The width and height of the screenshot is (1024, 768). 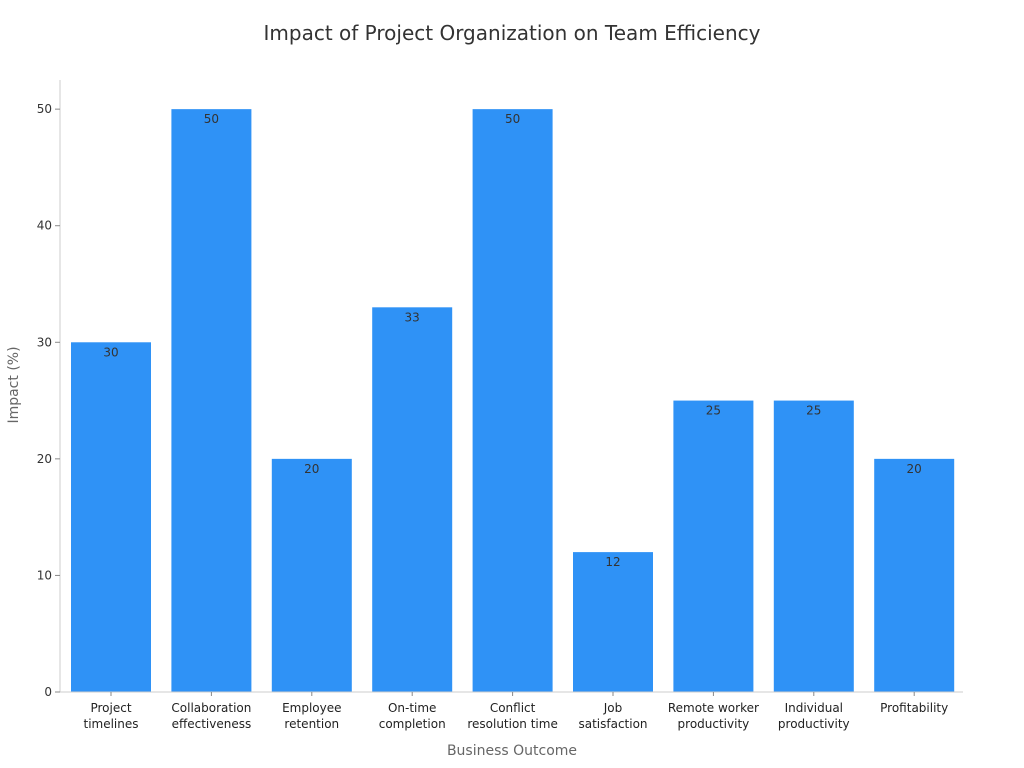 What do you see at coordinates (612, 724) in the screenshot?
I see `x-tick-label-line: satisfaction` at bounding box center [612, 724].